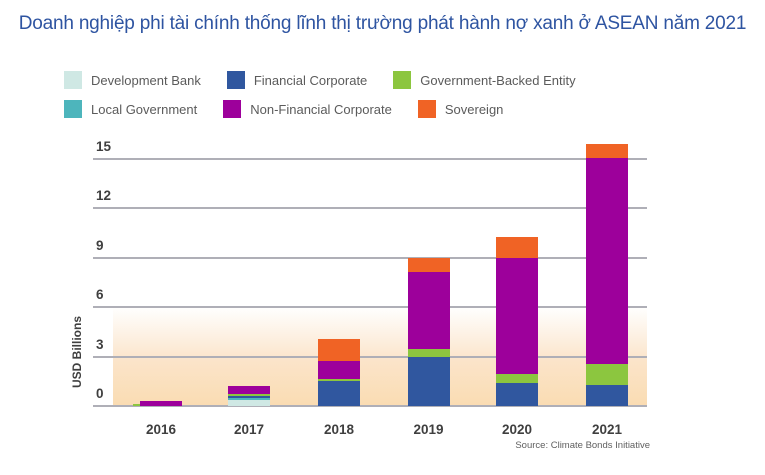 The image size is (765, 475). What do you see at coordinates (607, 429) in the screenshot?
I see `x-label-2021: 2021` at bounding box center [607, 429].